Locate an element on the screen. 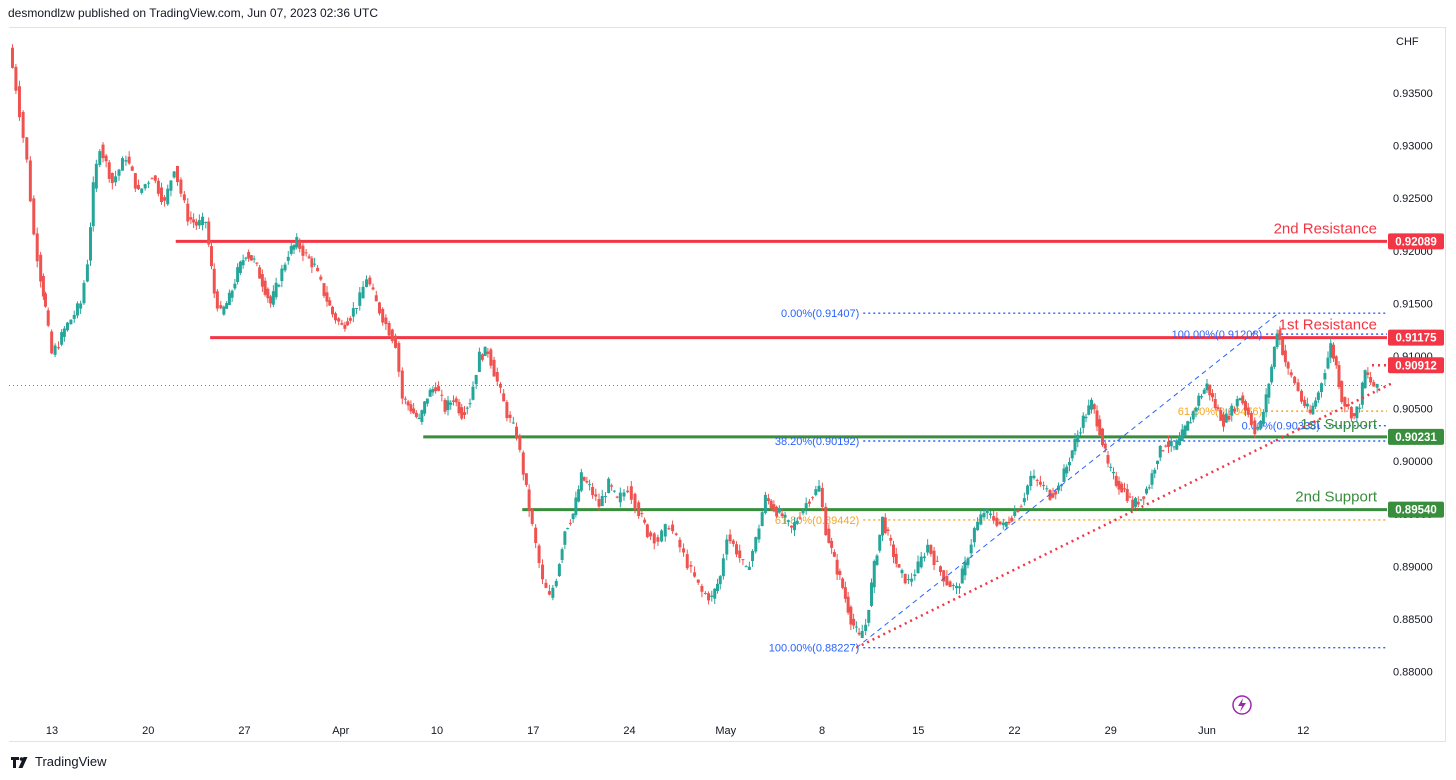  x-tick-label: 24 is located at coordinates (629, 731).